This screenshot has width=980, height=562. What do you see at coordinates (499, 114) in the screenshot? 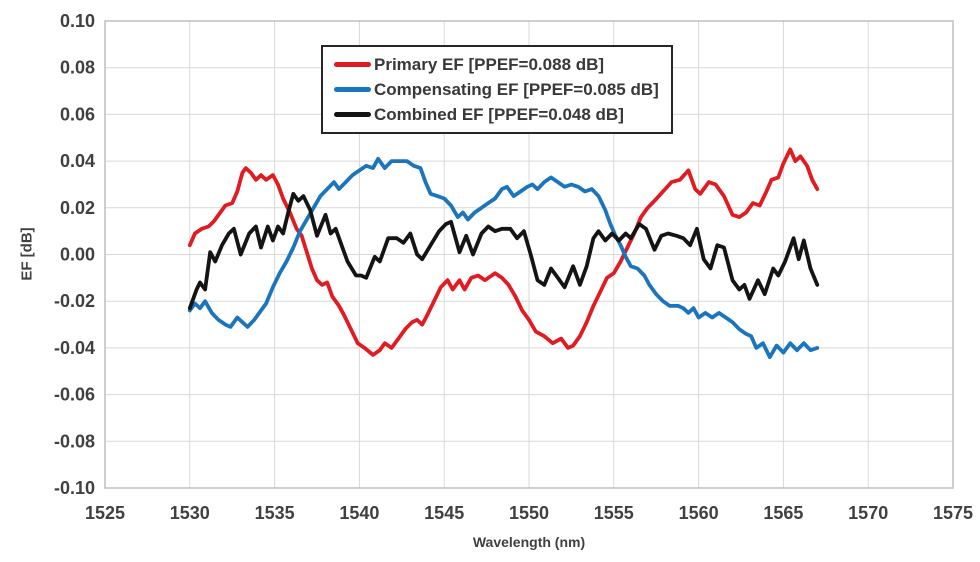
I see `legend-label-combined: Combined EF [PPEF=0.048 dB]` at bounding box center [499, 114].